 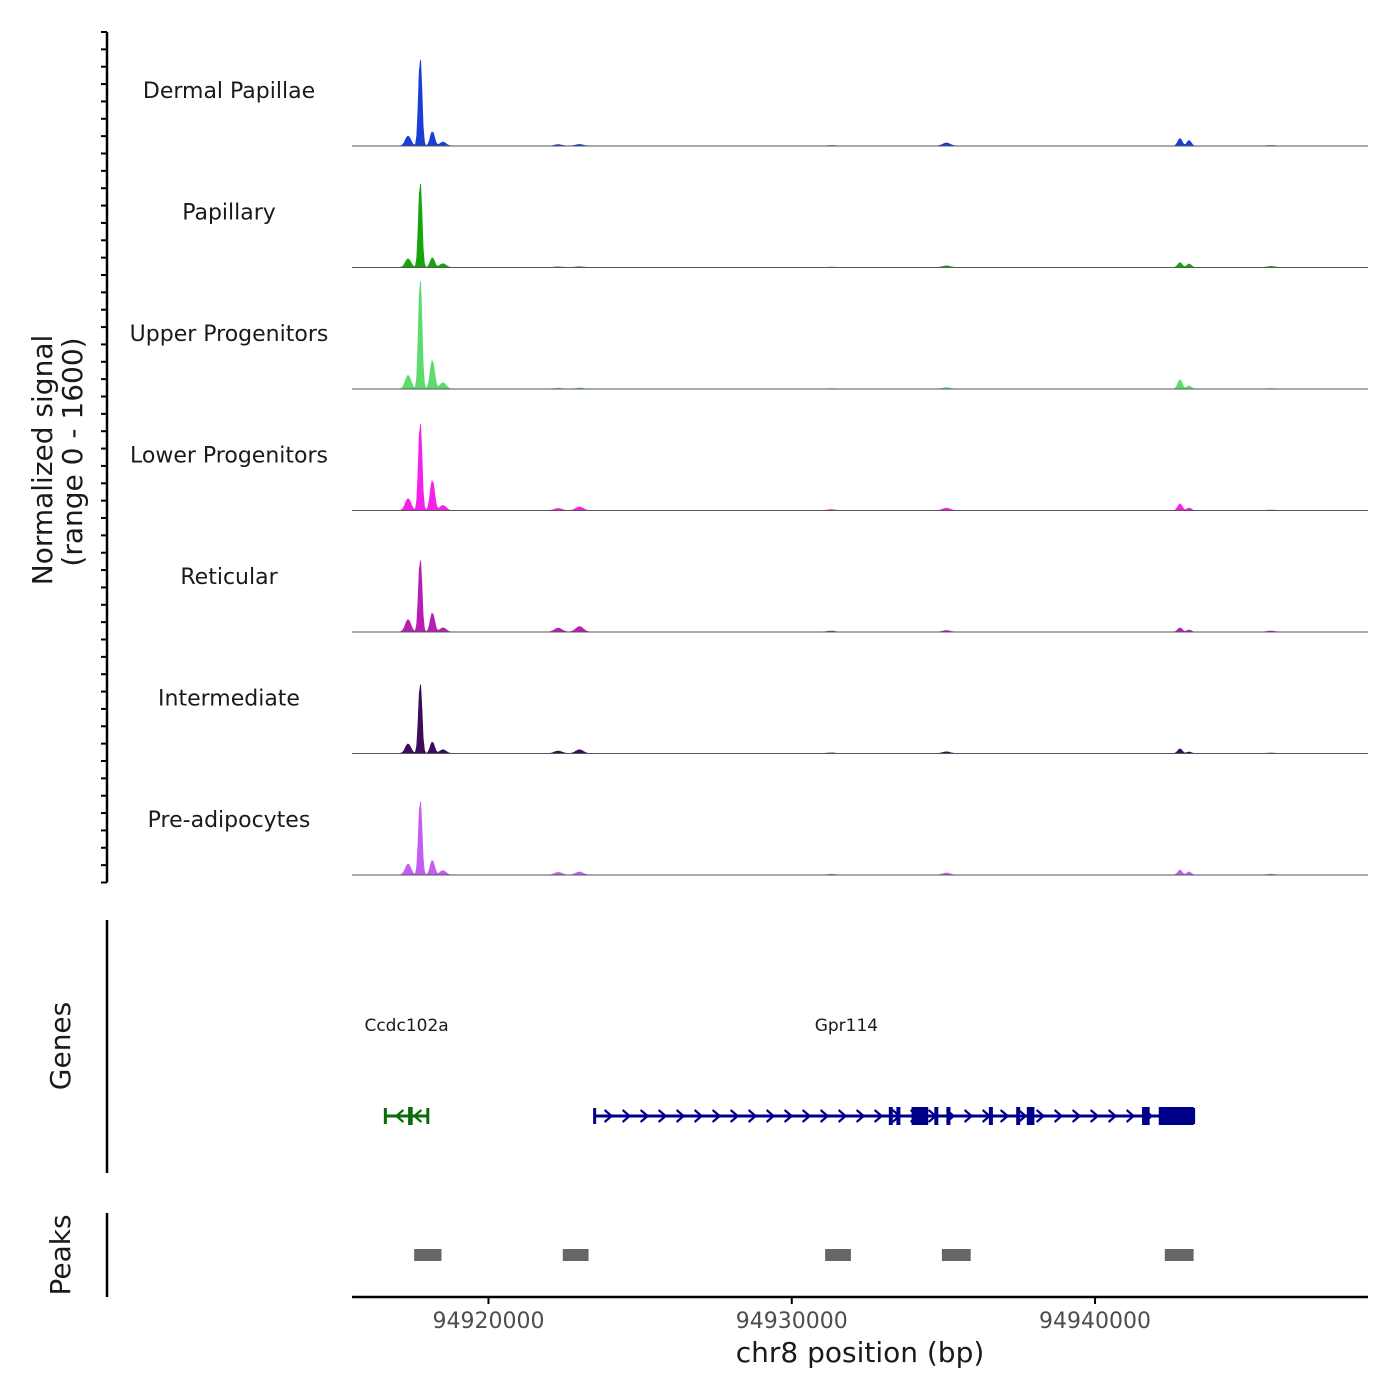 I want to click on track-pre-adipocytes: Pre-adipocytes, so click(x=758, y=838).